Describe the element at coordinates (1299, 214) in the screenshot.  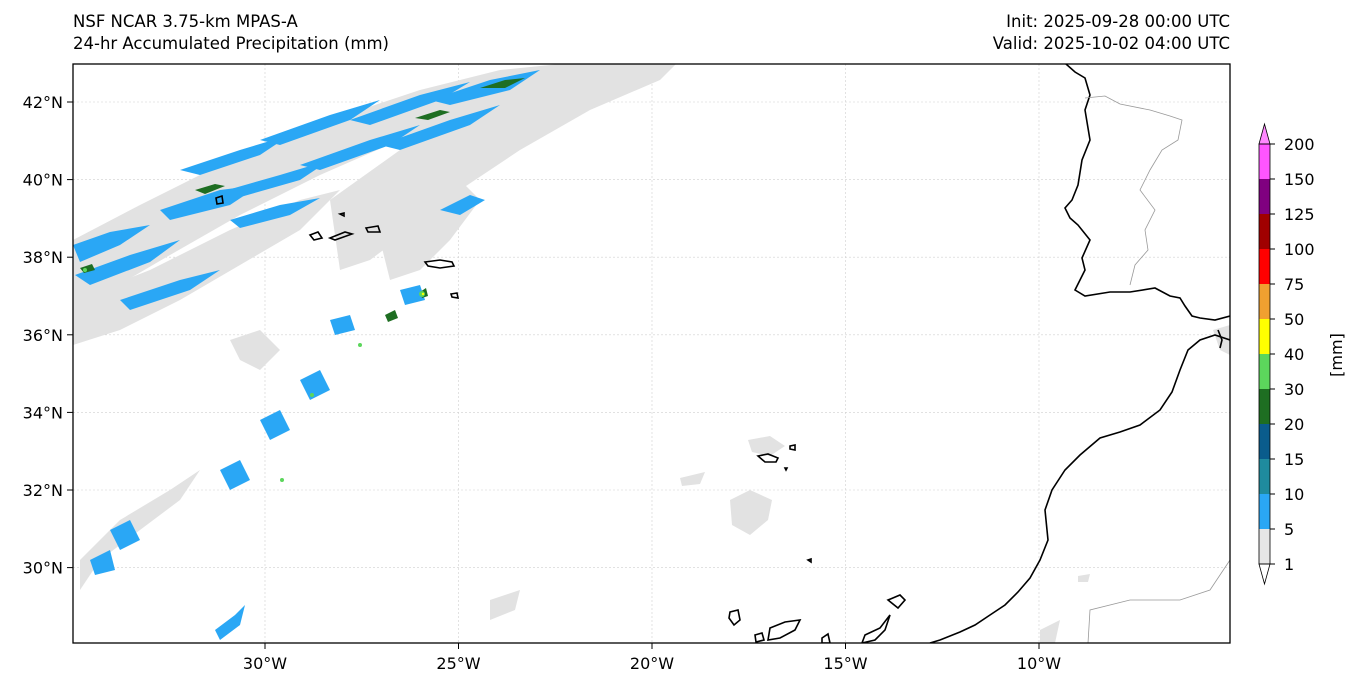
I see `colorbar-tick-label: 125` at that location.